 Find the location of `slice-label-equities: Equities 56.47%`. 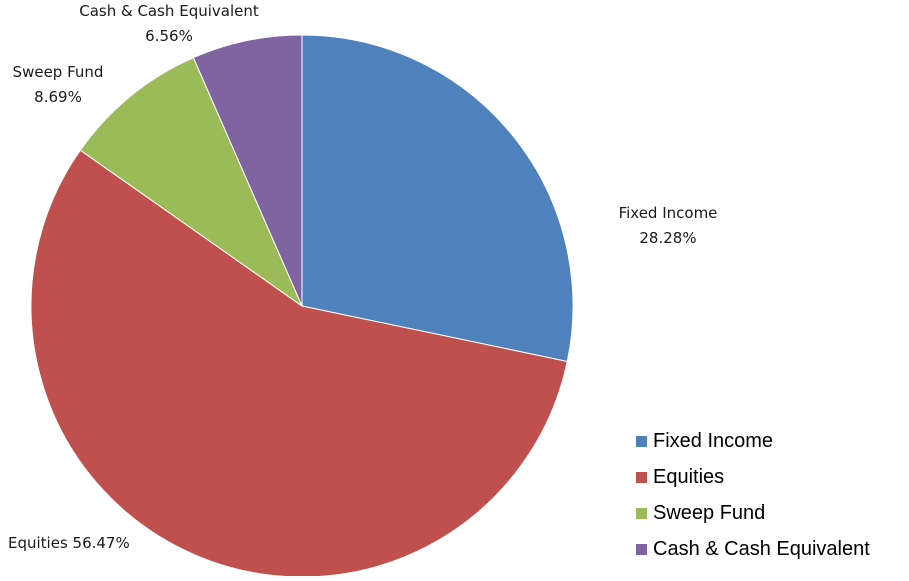

slice-label-equities: Equities 56.47% is located at coordinates (69, 543).